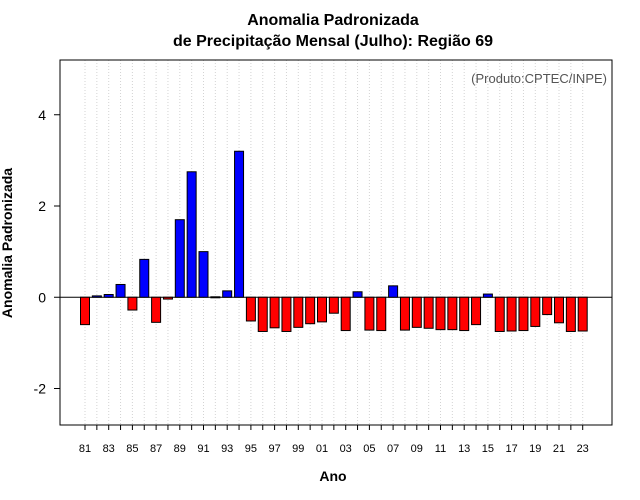  What do you see at coordinates (40, 389) in the screenshot?
I see `y-tick-label: -2` at bounding box center [40, 389].